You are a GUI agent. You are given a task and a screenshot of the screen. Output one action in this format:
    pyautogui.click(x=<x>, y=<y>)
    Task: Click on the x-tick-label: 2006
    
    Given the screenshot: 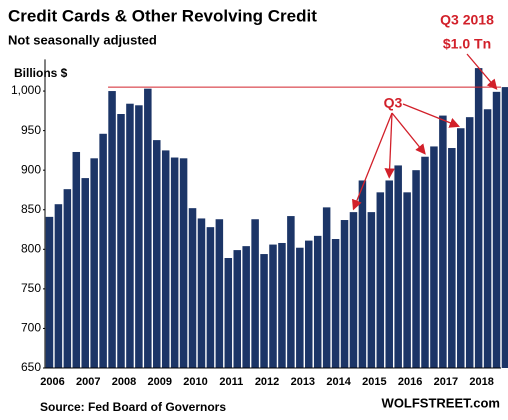 What is the action you would take?
    pyautogui.click(x=52, y=382)
    